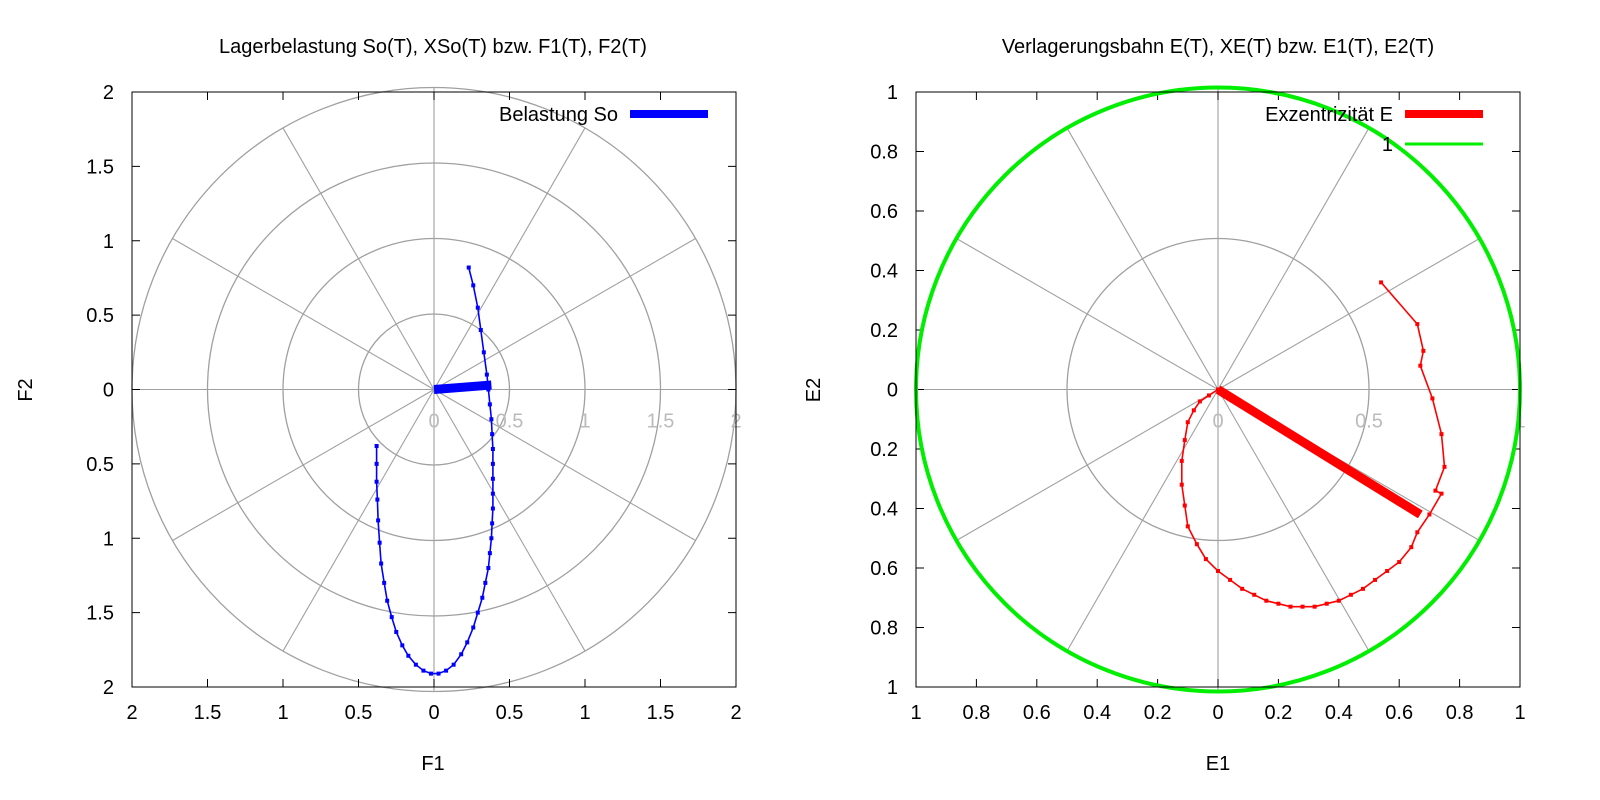 This screenshot has width=1600, height=800. Describe the element at coordinates (884, 331) in the screenshot. I see `y-tick-label: 0.2` at that location.